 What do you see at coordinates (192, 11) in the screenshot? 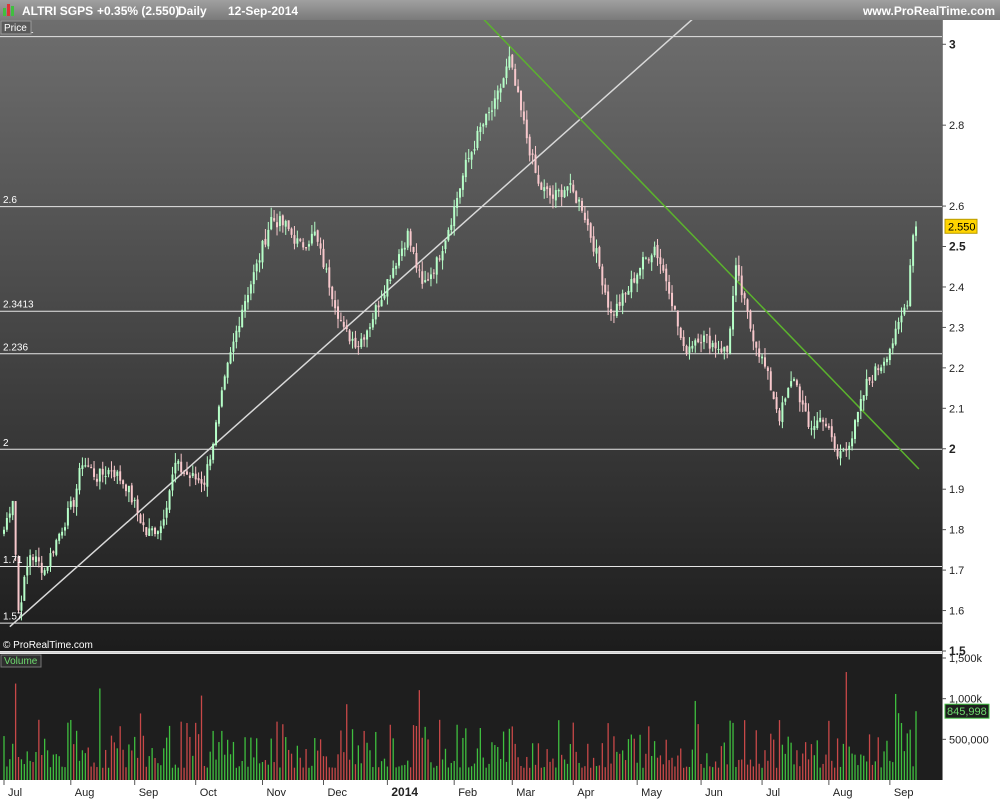
I see `period-label: Daily` at bounding box center [192, 11].